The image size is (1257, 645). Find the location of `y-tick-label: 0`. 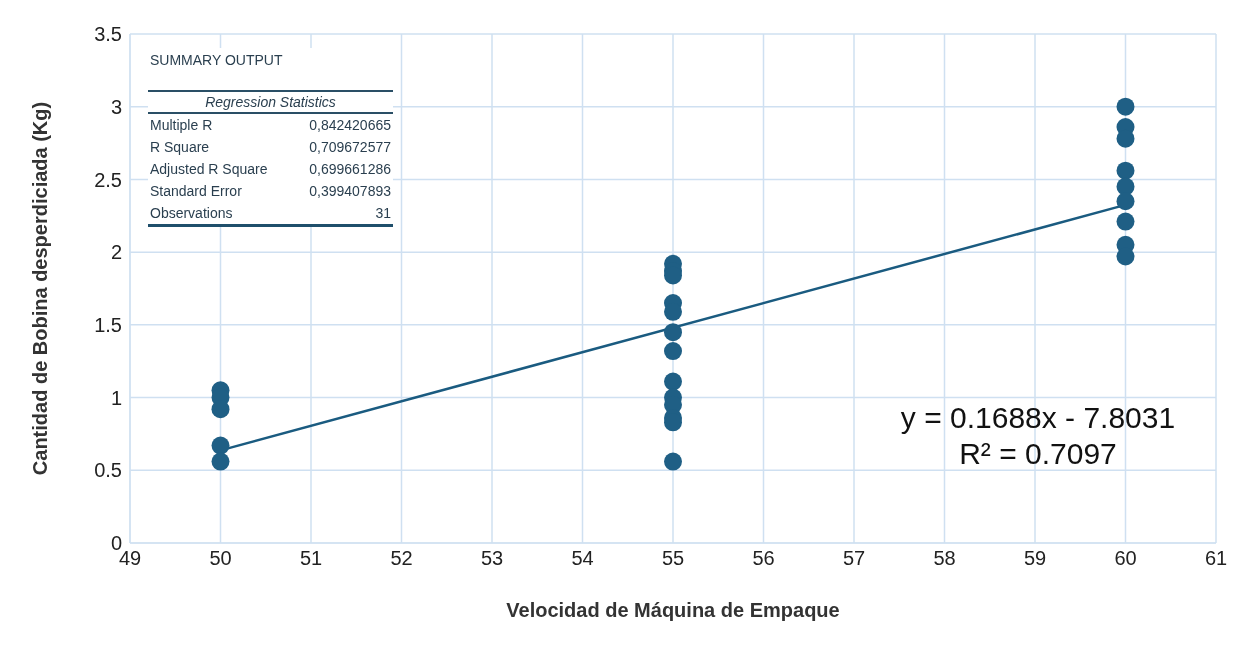

y-tick-label: 0 is located at coordinates (116, 543).